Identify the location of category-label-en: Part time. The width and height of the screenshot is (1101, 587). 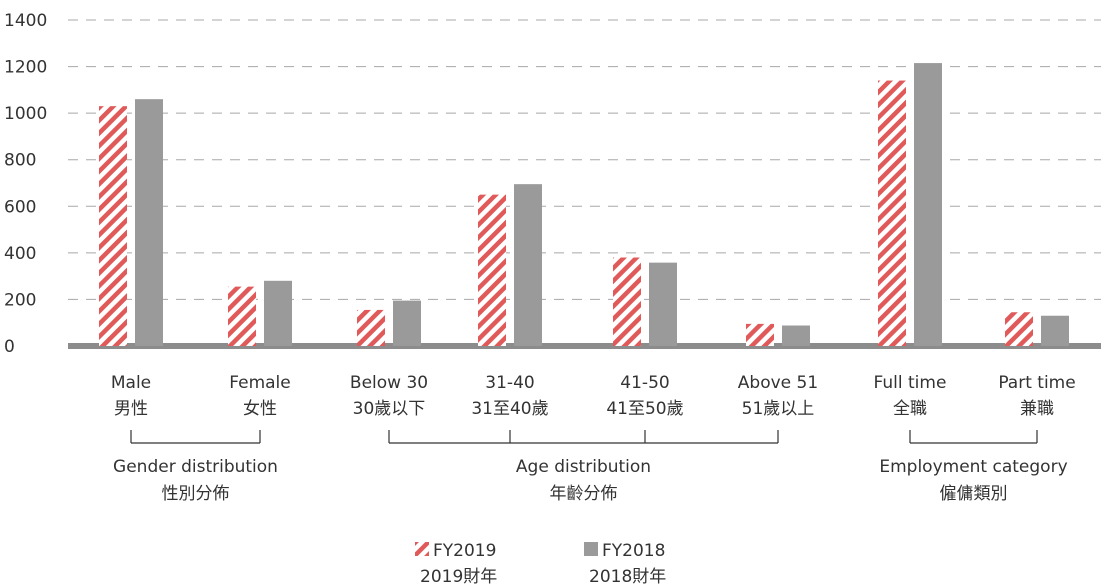
(1036, 383).